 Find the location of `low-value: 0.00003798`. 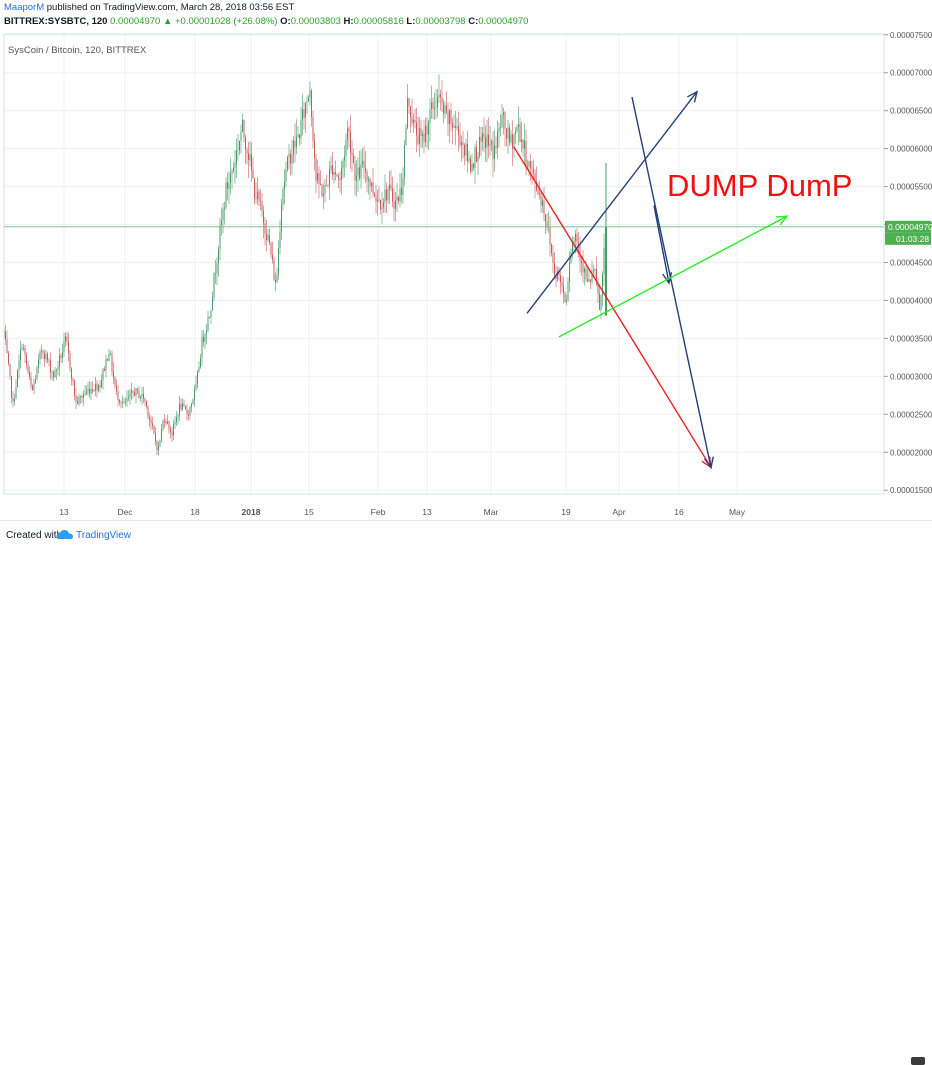

low-value: 0.00003798 is located at coordinates (440, 21).